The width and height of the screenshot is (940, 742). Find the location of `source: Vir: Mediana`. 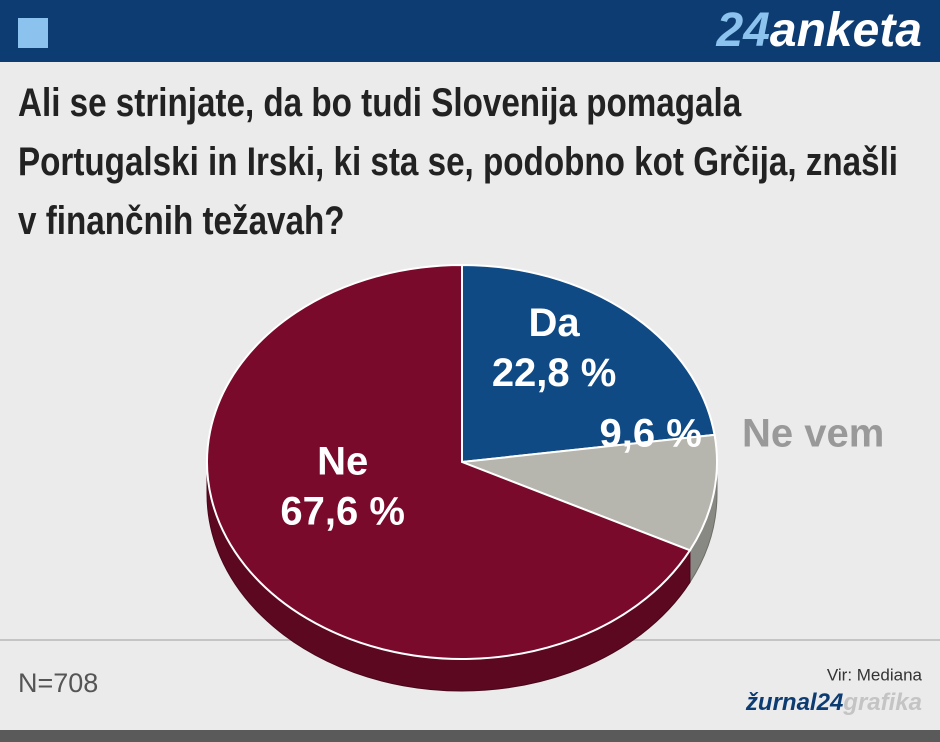

source: Vir: Mediana is located at coordinates (875, 674).